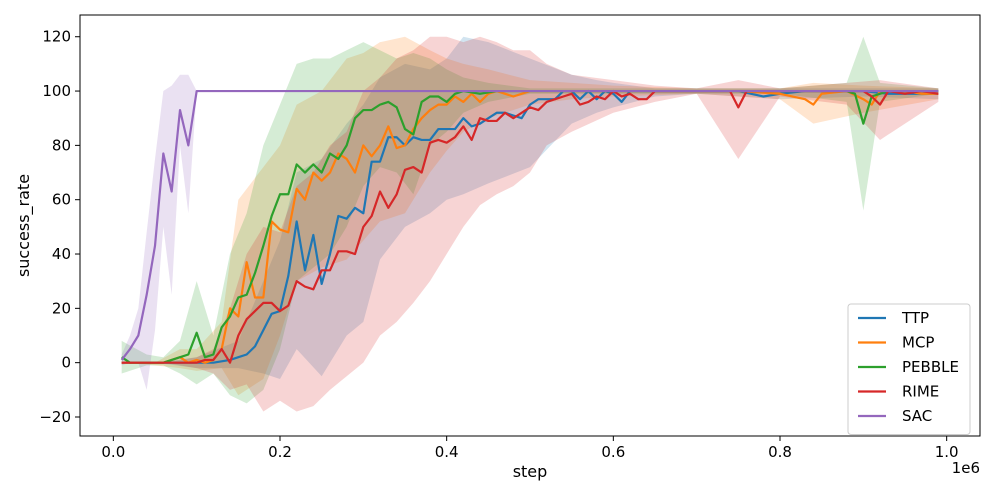 This screenshot has height=498, width=996. Describe the element at coordinates (966, 468) in the screenshot. I see `x-scale-label: 1e6` at that location.